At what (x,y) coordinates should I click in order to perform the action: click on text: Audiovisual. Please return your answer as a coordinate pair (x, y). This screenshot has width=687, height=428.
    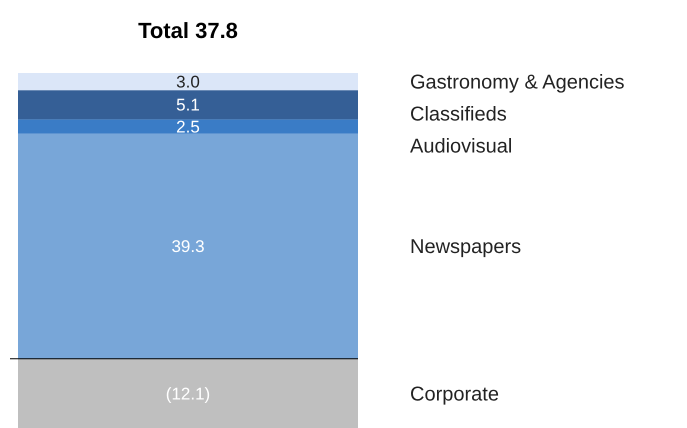
    Looking at the image, I should click on (461, 147).